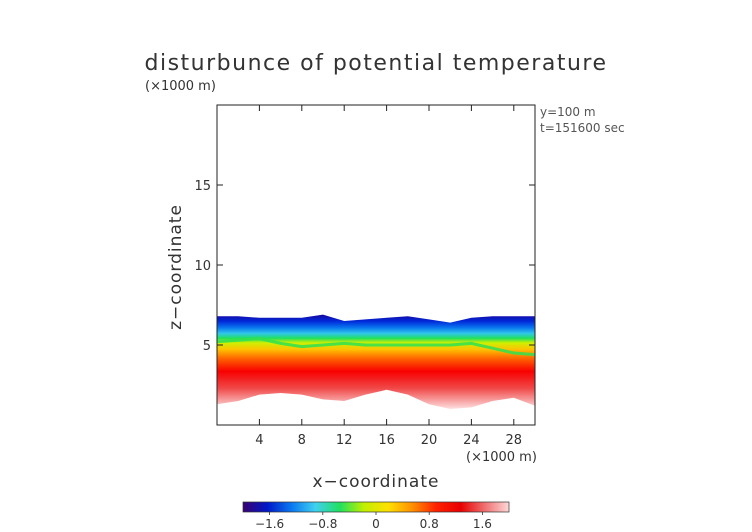 The image size is (752, 532). Describe the element at coordinates (302, 440) in the screenshot. I see `x-tick-label: 8` at that location.